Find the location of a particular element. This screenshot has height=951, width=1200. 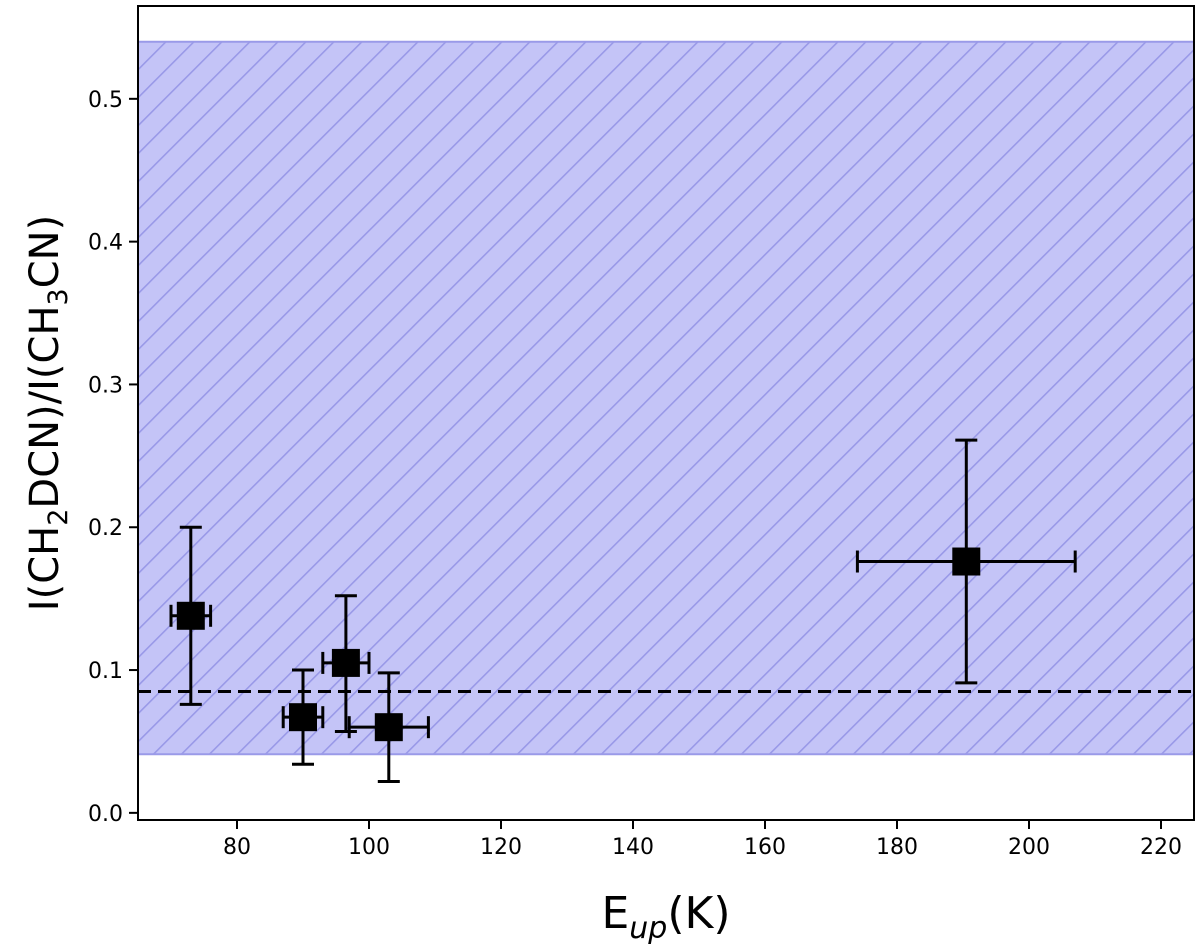

x-tick-label: 100 is located at coordinates (369, 847).